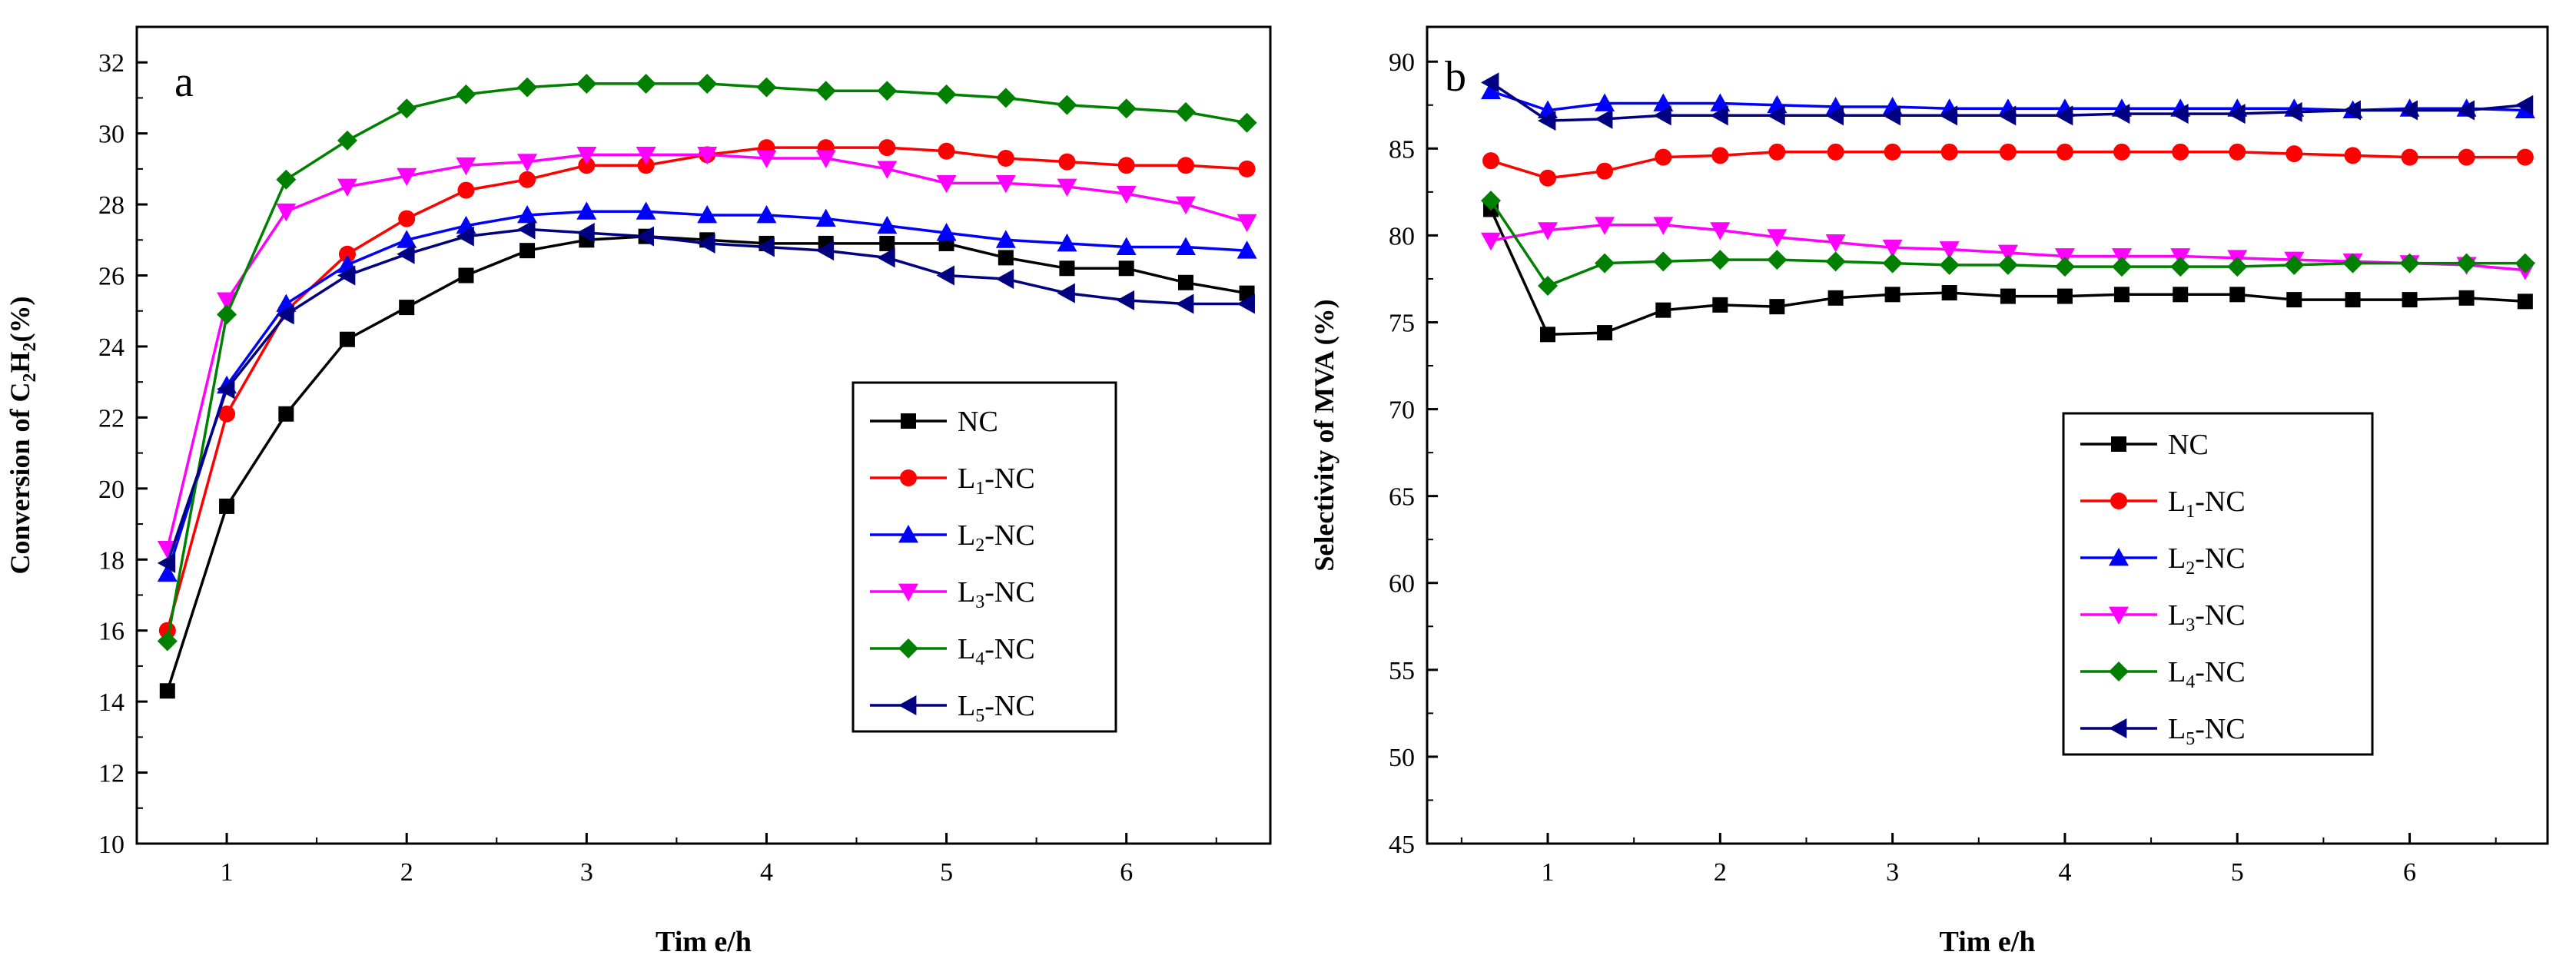 The image size is (2576, 965). I want to click on legend-label-sub: 1, so click(2190, 512).